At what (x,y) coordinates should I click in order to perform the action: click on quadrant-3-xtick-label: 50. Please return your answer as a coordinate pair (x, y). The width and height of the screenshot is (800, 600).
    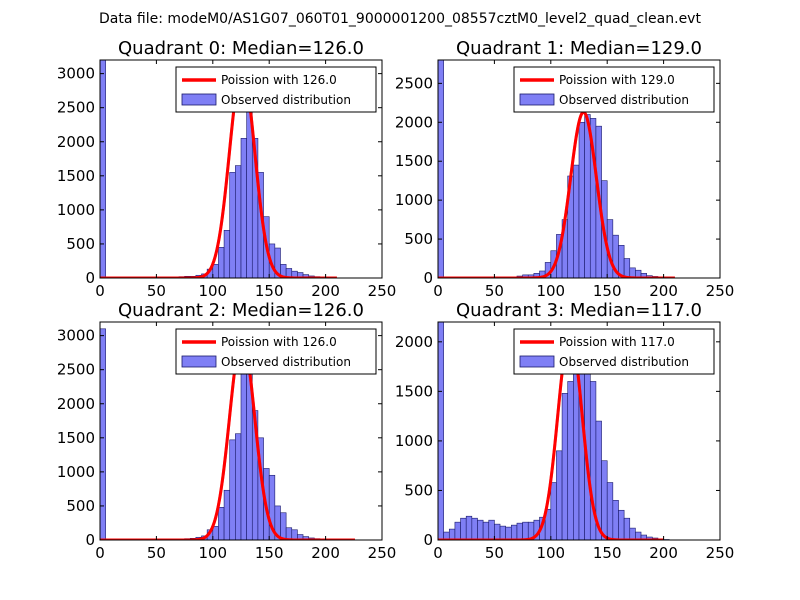
    Looking at the image, I should click on (494, 553).